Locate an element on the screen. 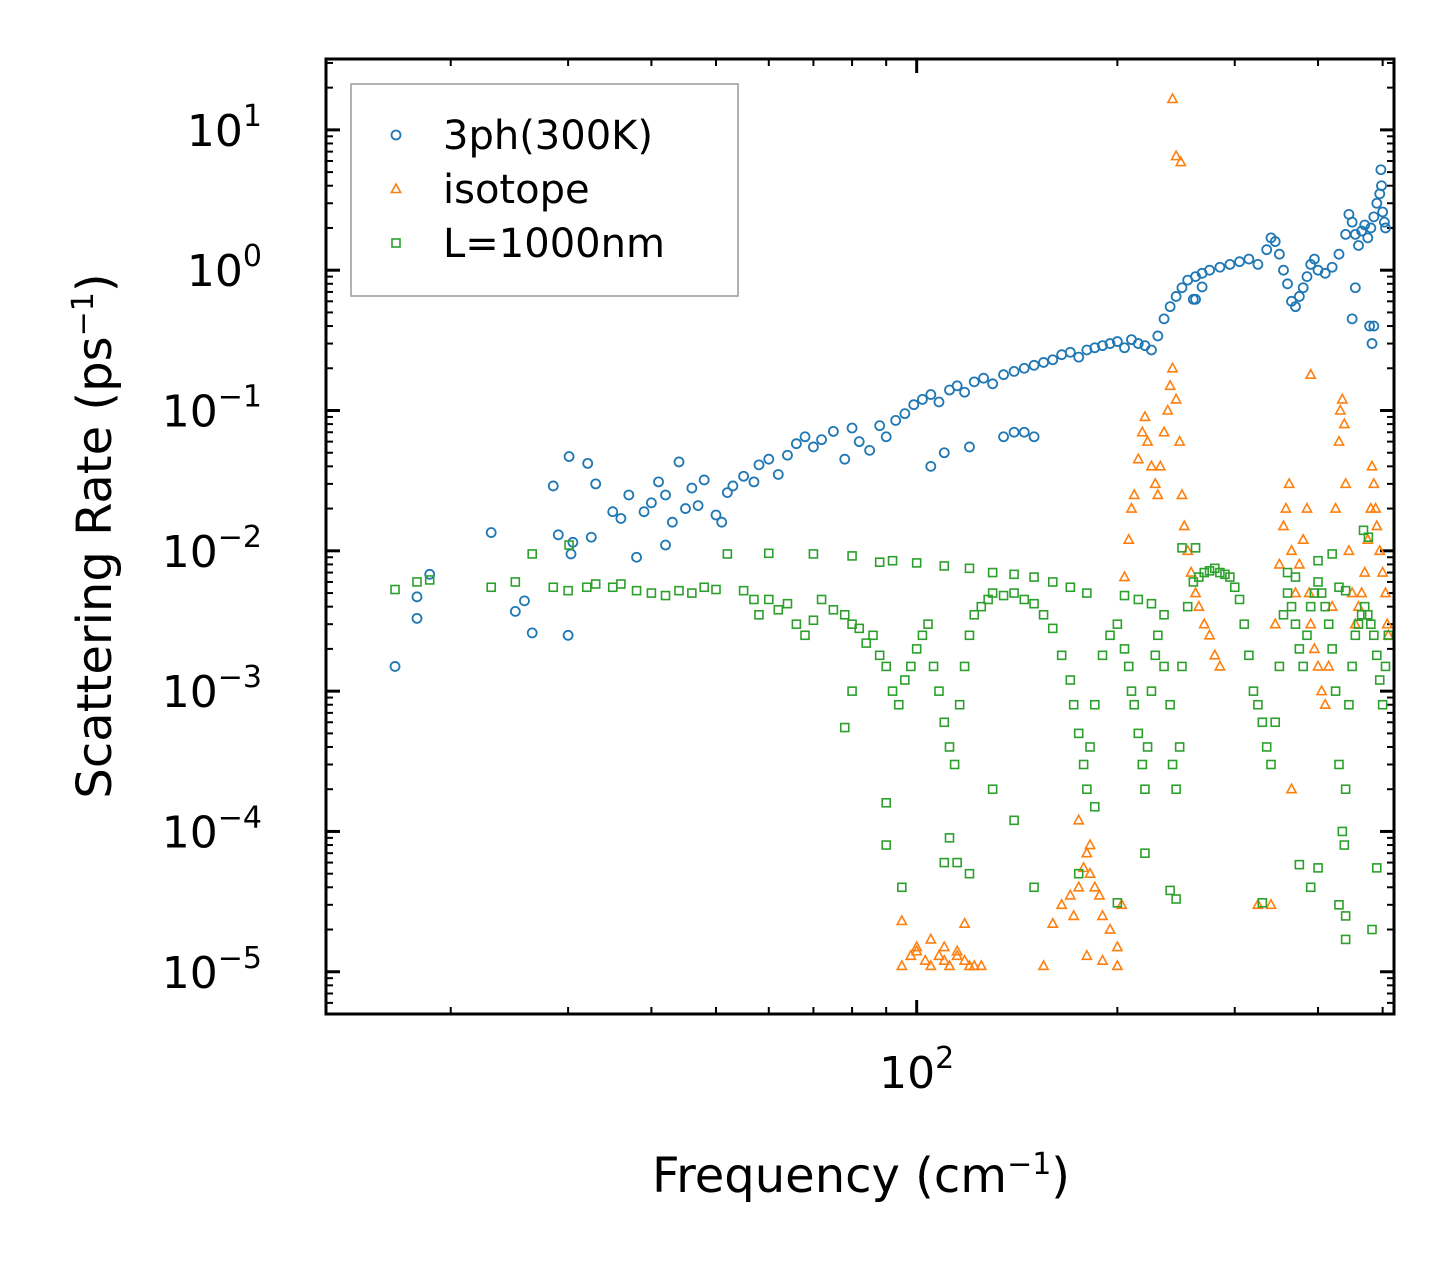 This screenshot has height=1265, width=1455. legend-marker is located at coordinates (396, 135).